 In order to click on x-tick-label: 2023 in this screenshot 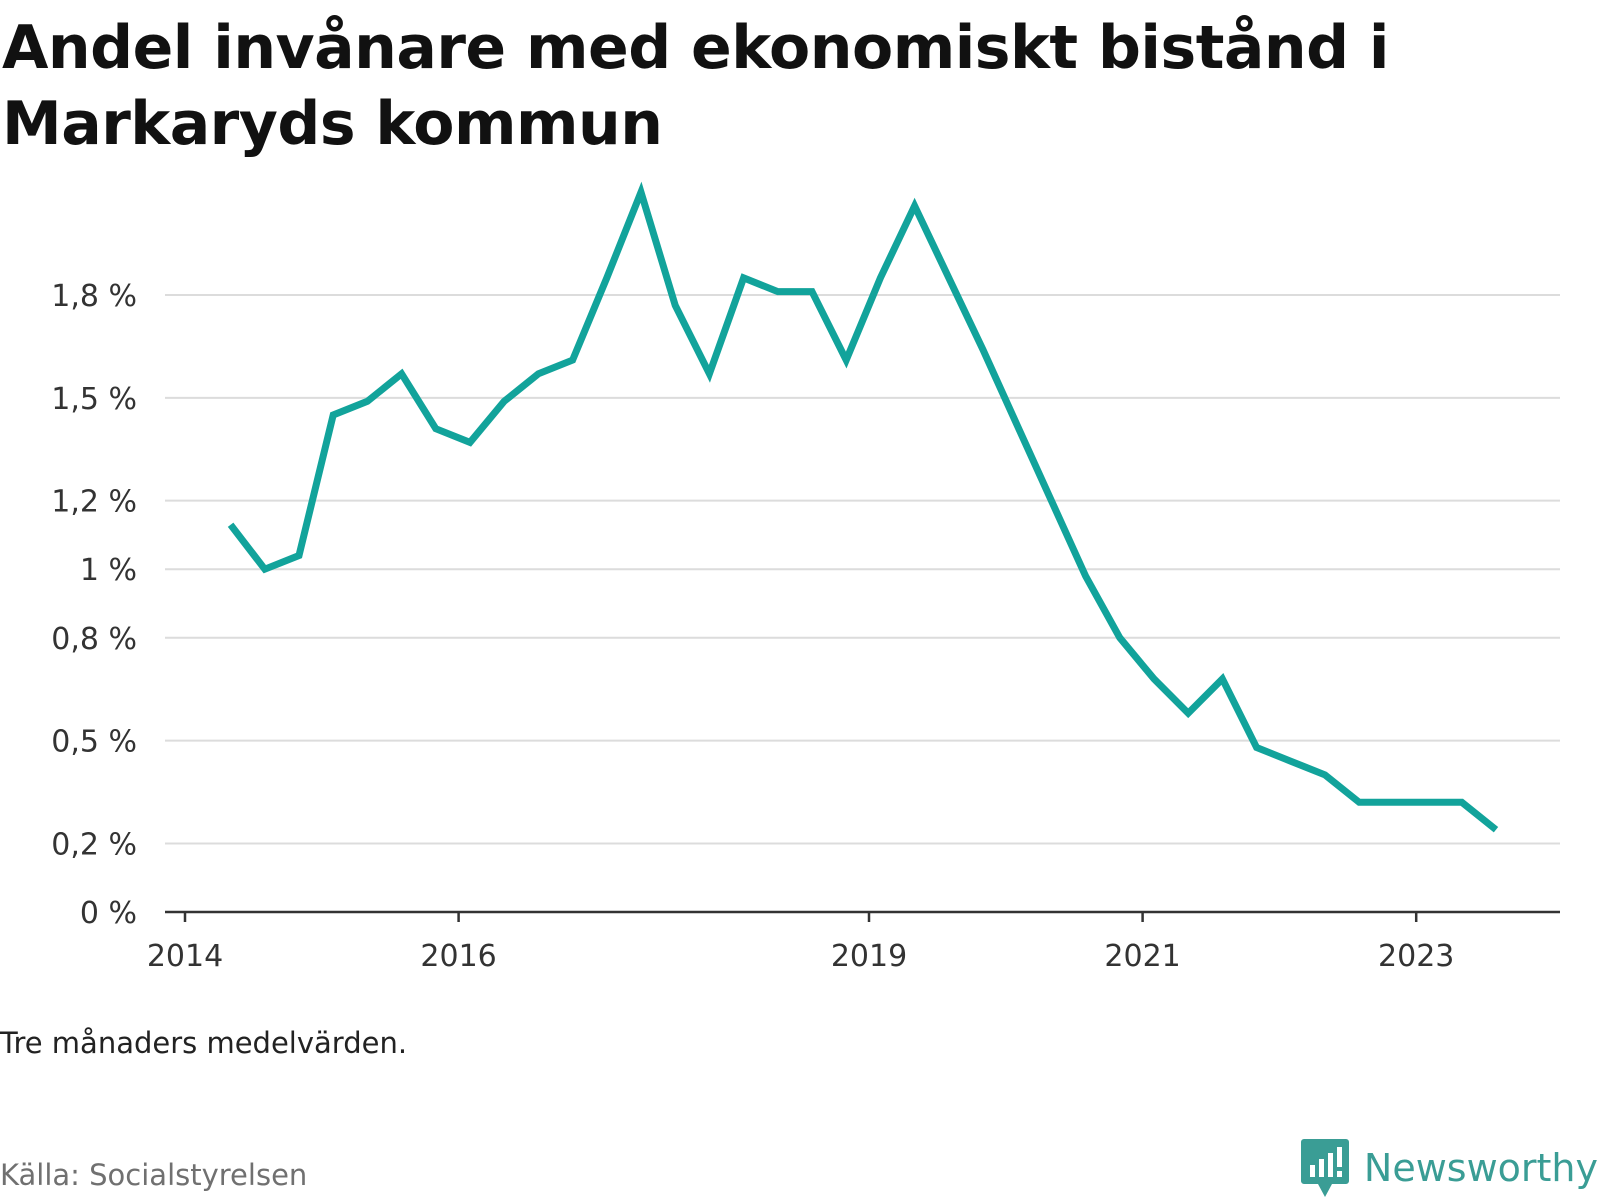, I will do `click(1416, 956)`.